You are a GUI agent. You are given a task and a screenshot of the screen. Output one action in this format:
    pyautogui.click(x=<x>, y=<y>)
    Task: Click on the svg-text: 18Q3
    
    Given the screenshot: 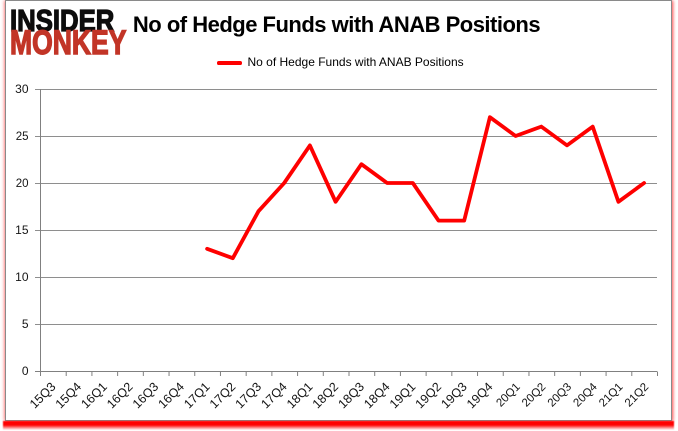 What is the action you would take?
    pyautogui.click(x=351, y=396)
    